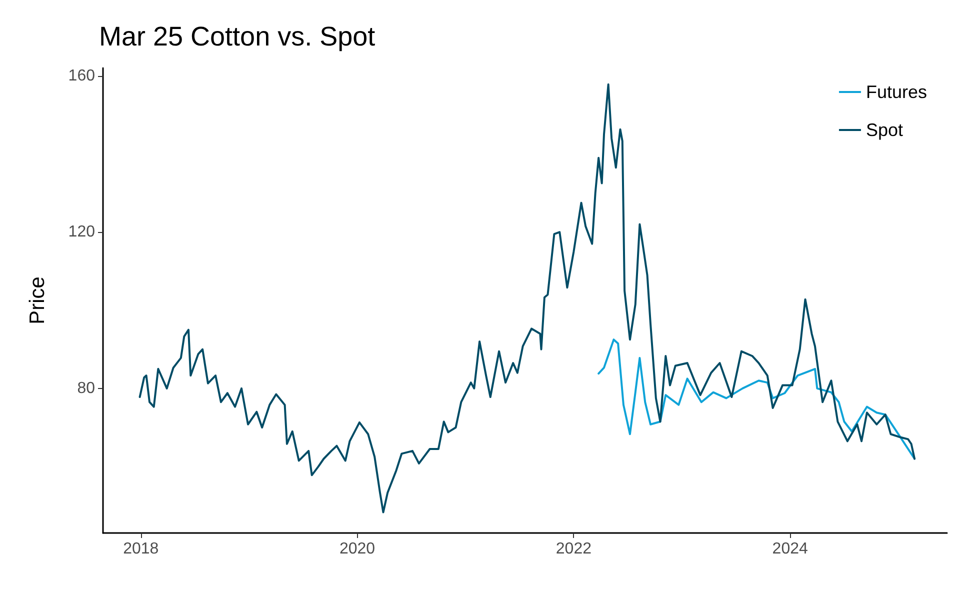 The width and height of the screenshot is (960, 605). Describe the element at coordinates (757, 399) in the screenshot. I see `line-series` at that location.